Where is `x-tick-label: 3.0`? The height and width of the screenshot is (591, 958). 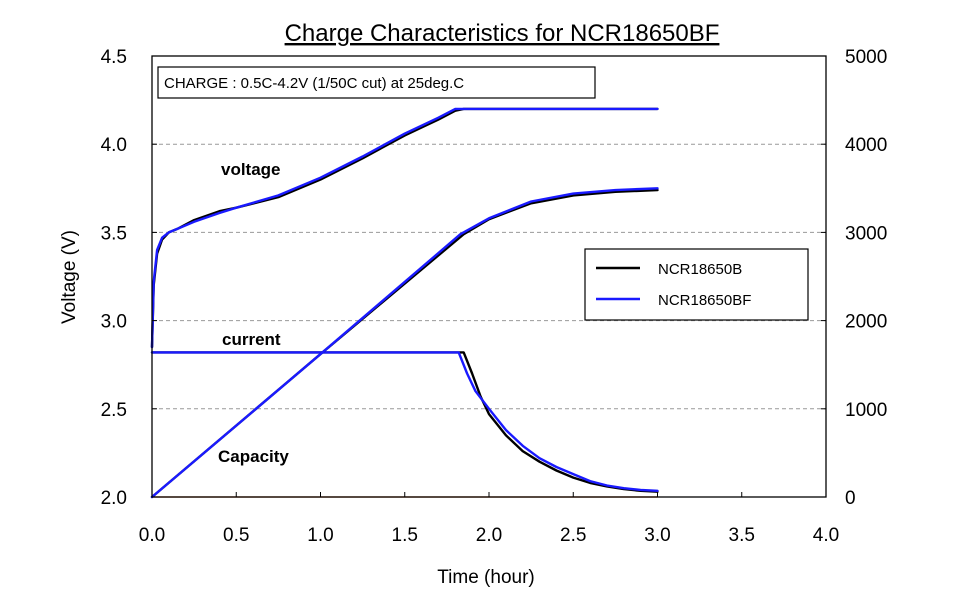
x-tick-label: 3.0 is located at coordinates (657, 535).